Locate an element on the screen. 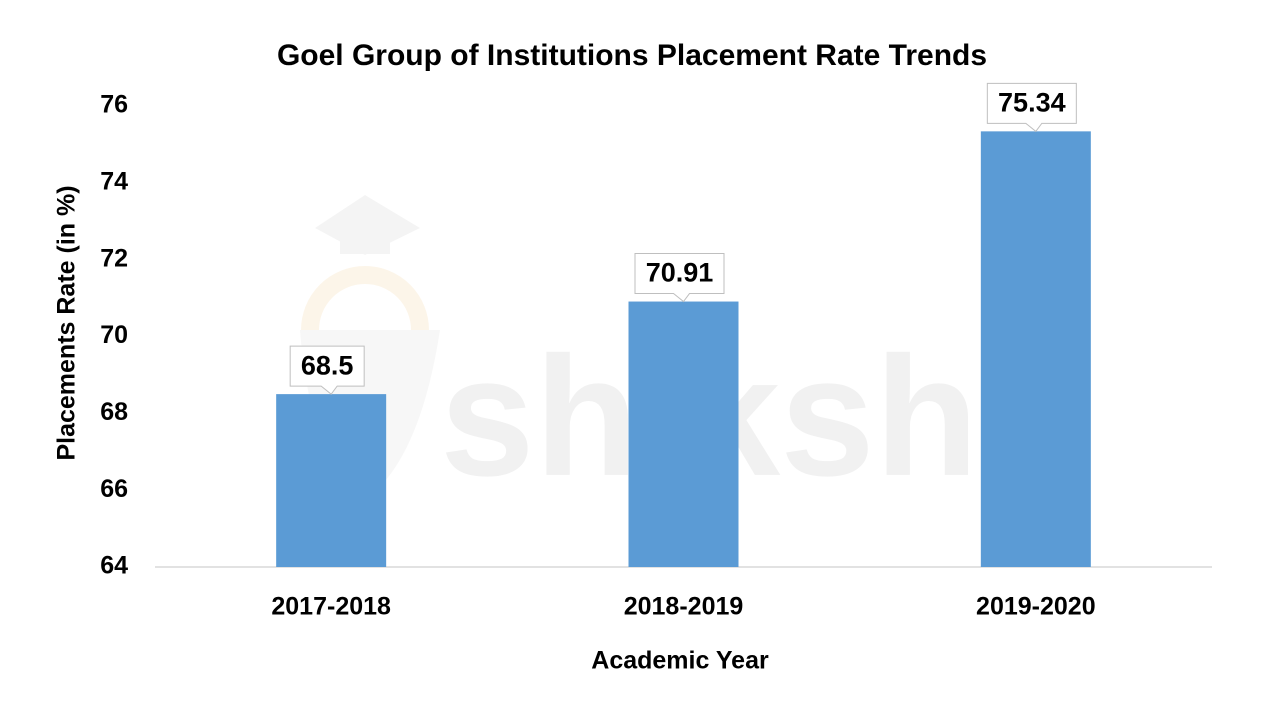  data-label: 68.5 is located at coordinates (327, 365).